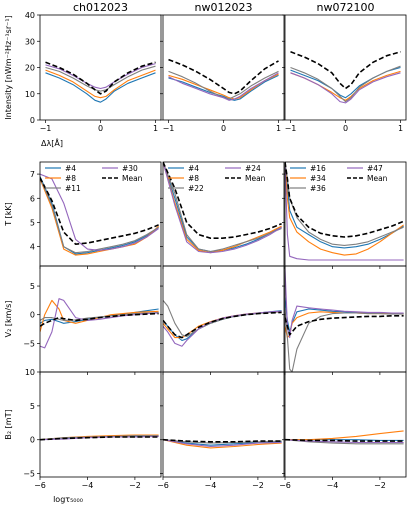 The image size is (407, 509). I want to click on y-tick-label: 40, so click(30, 15).